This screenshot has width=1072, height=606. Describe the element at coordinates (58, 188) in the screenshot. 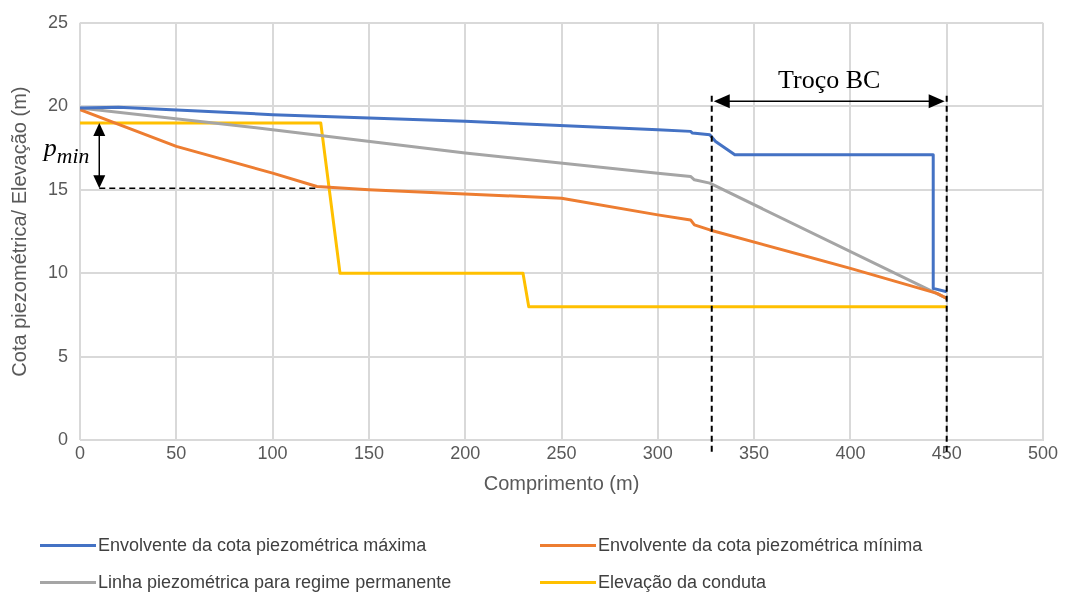

I see `y-tick-label: 15` at that location.